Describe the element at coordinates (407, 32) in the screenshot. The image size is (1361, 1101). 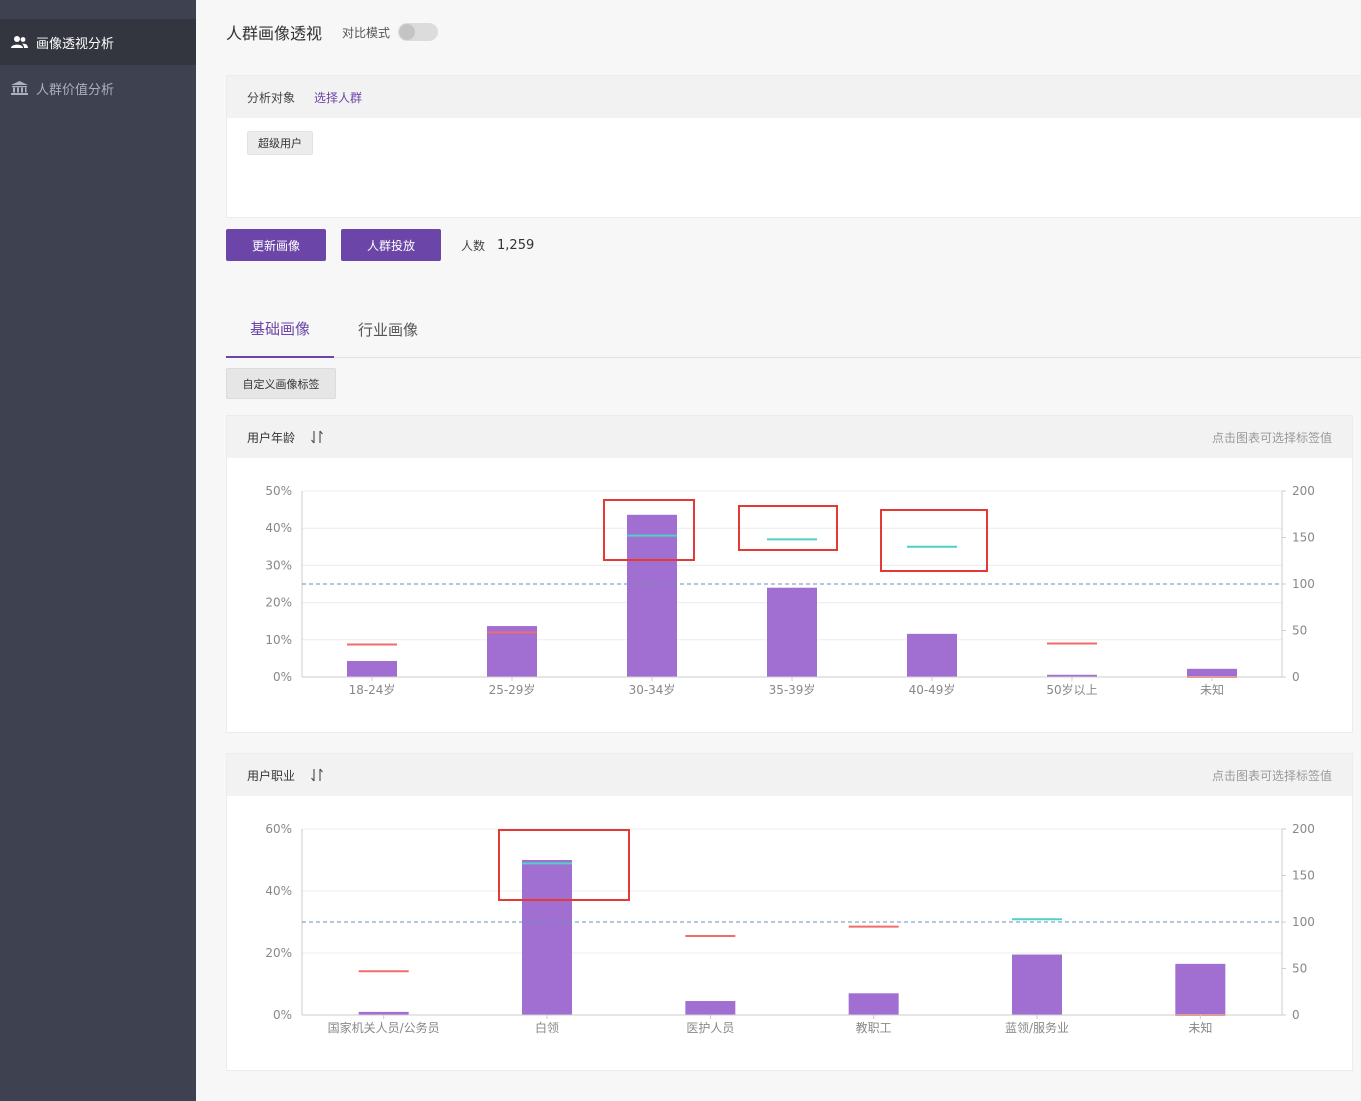
I see `toggle-knob` at that location.